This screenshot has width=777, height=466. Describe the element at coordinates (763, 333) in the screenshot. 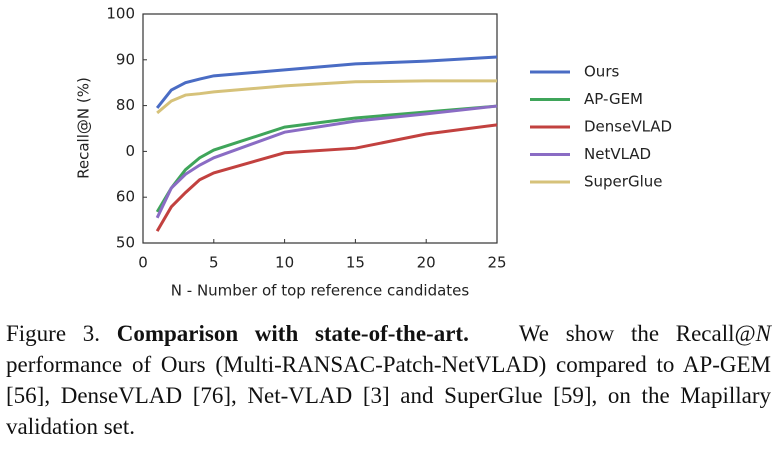

I see `caption-math: N` at that location.